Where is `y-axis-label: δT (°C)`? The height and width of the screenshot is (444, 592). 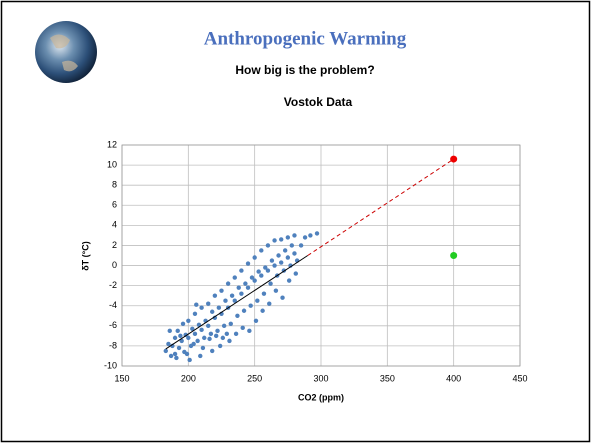 y-axis-label: δT (°C) is located at coordinates (85, 256).